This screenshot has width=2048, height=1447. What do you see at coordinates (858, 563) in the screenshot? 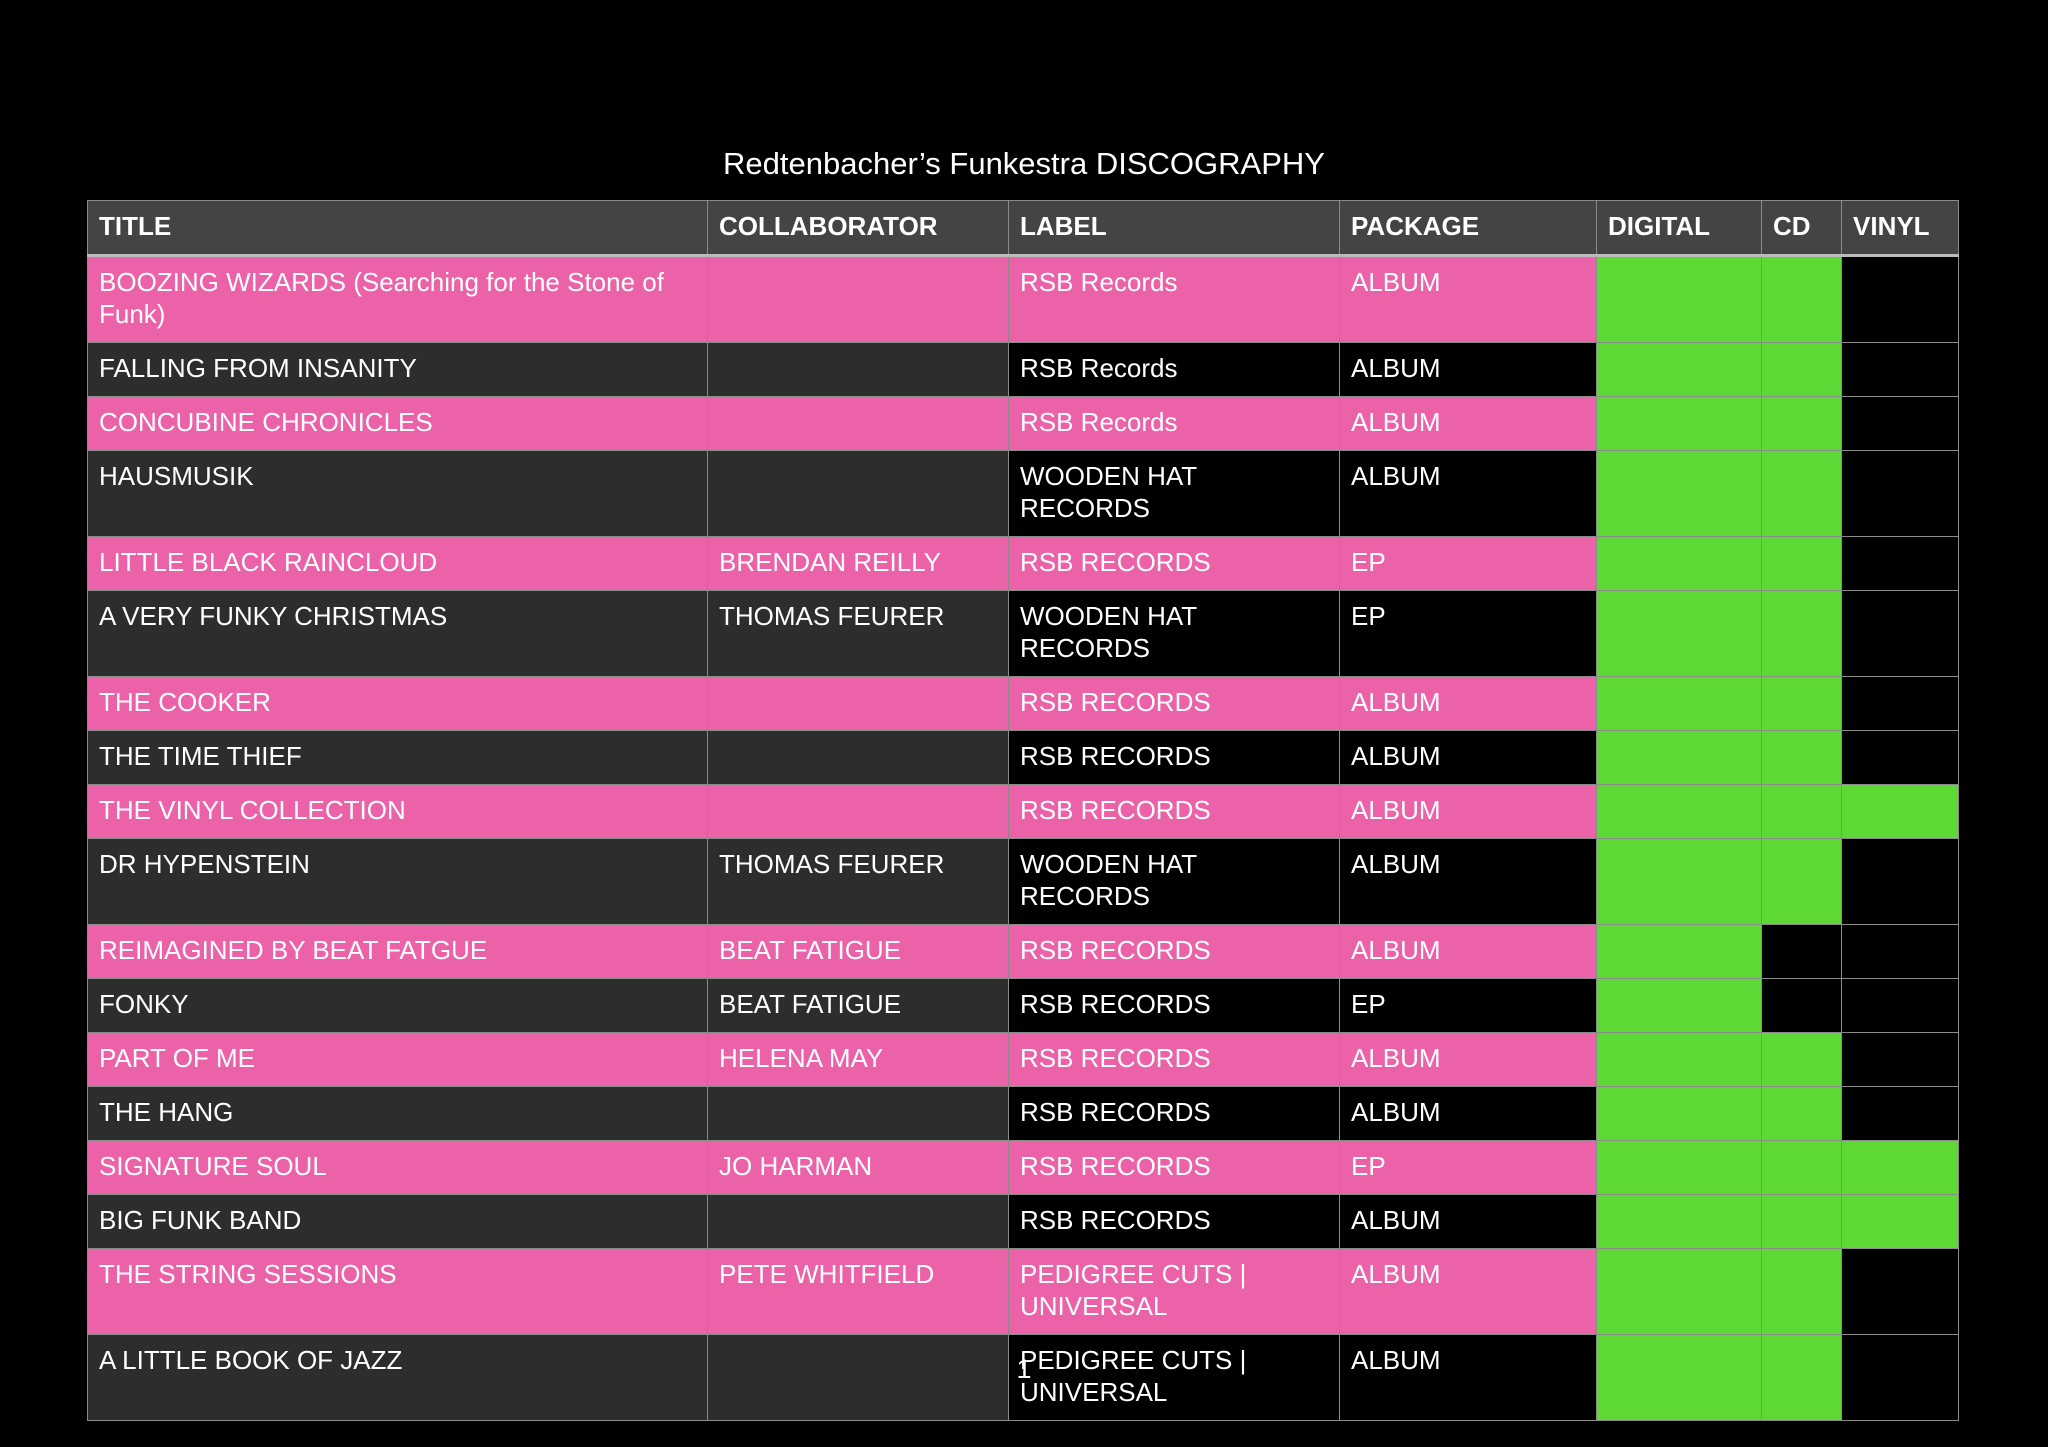
I see `collaborator-cell: BRENDAN REILLY` at bounding box center [858, 563].